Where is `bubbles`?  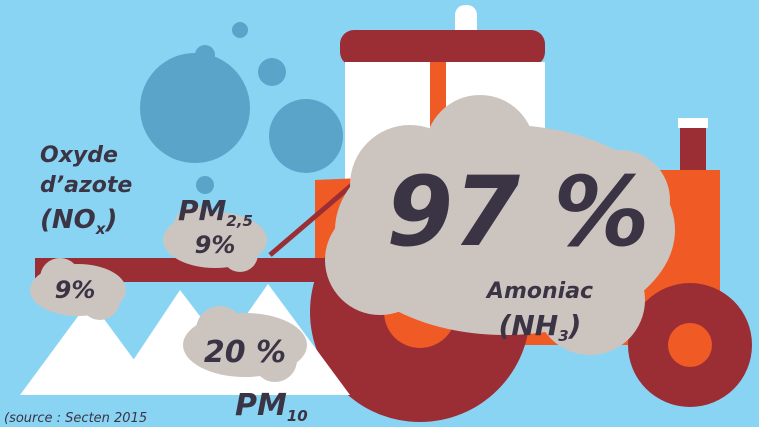
bubbles is located at coordinates (241, 108).